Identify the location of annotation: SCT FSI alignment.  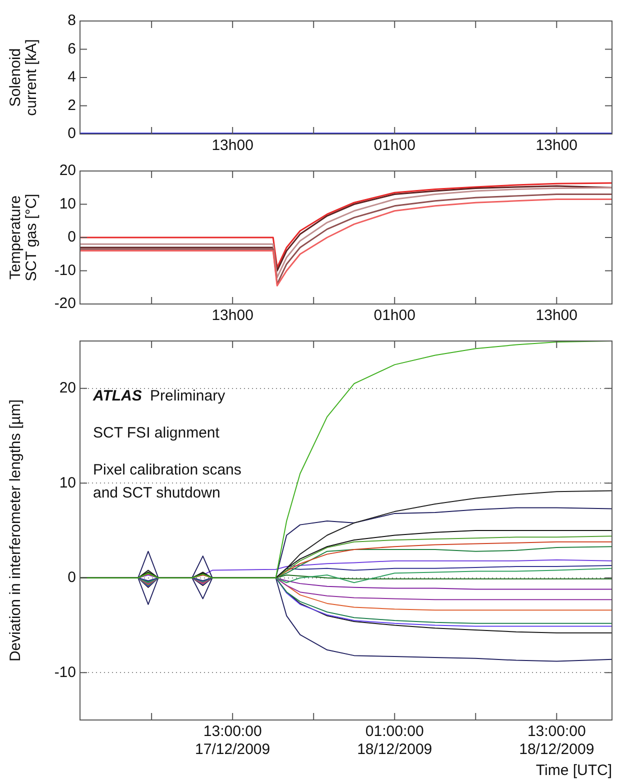
(156, 433).